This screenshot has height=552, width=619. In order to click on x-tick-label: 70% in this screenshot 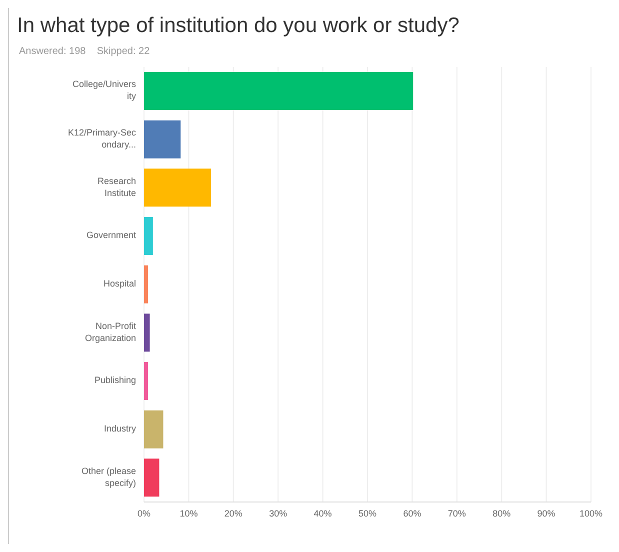, I will do `click(457, 513)`.